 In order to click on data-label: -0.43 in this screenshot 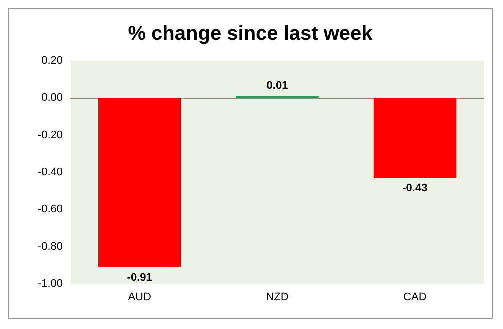, I will do `click(415, 188)`.